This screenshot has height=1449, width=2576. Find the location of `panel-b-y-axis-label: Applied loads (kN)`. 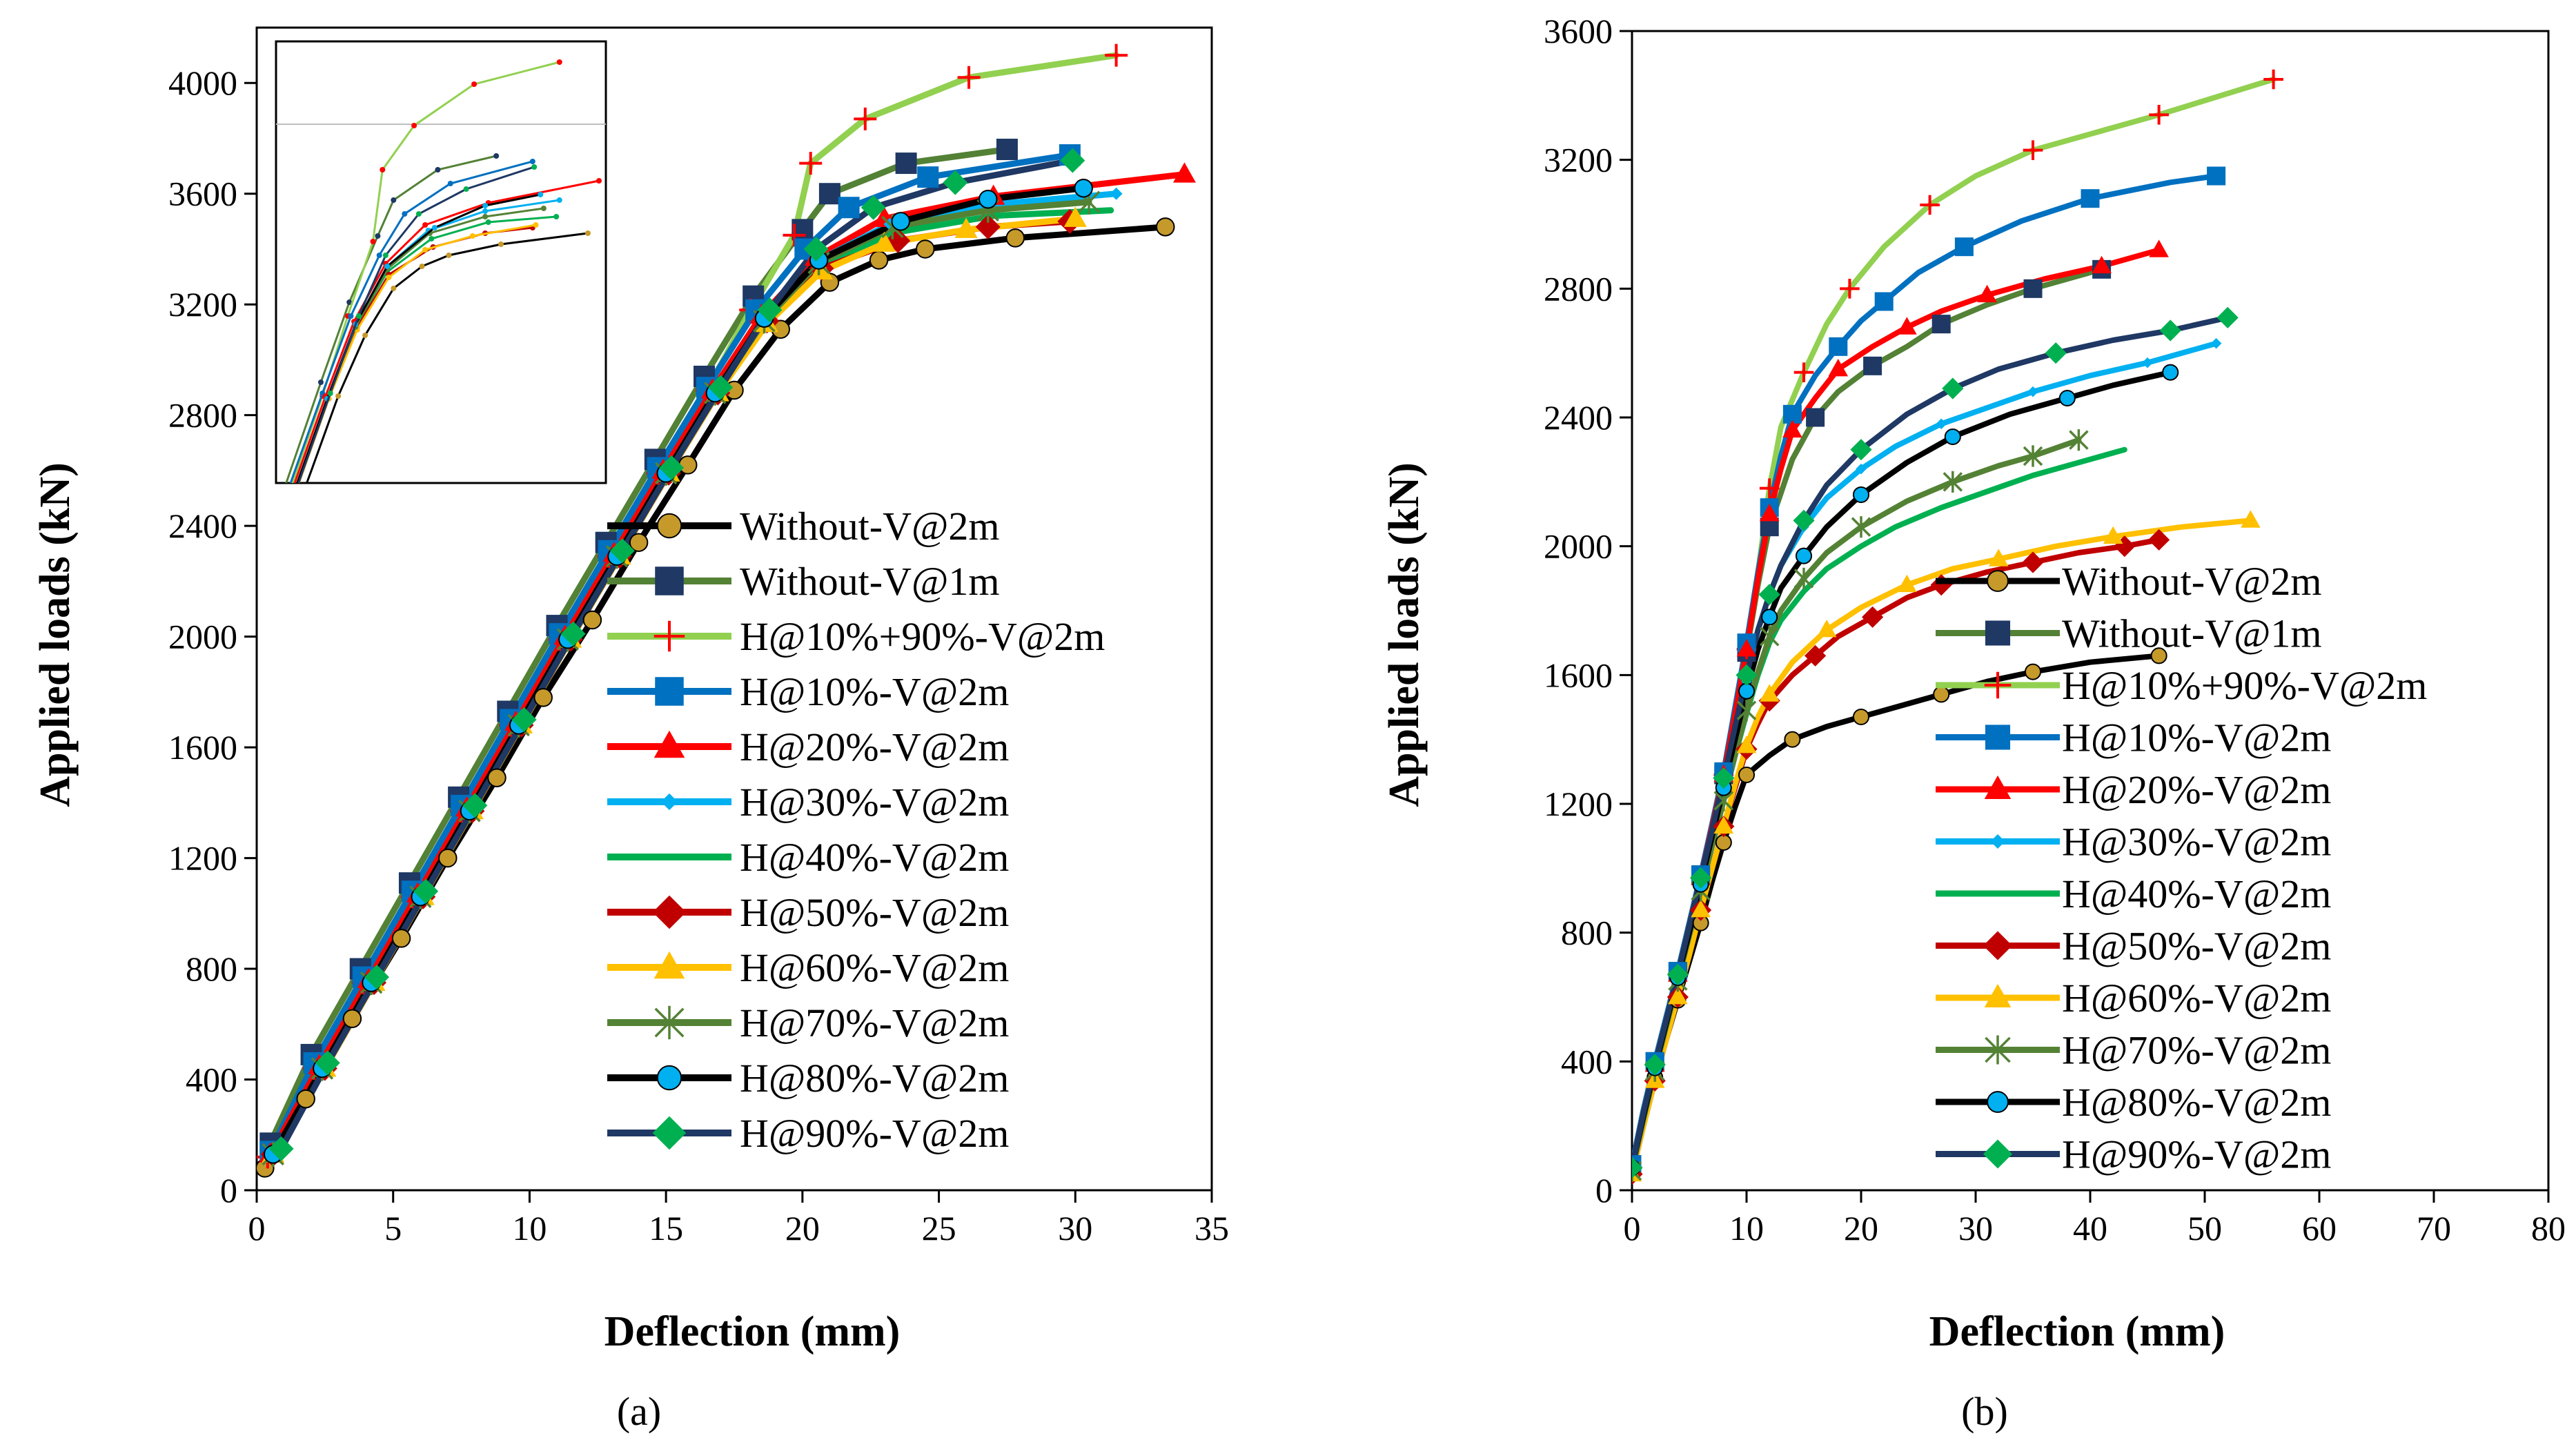

panel-b-y-axis-label: Applied loads (kN) is located at coordinates (1404, 634).